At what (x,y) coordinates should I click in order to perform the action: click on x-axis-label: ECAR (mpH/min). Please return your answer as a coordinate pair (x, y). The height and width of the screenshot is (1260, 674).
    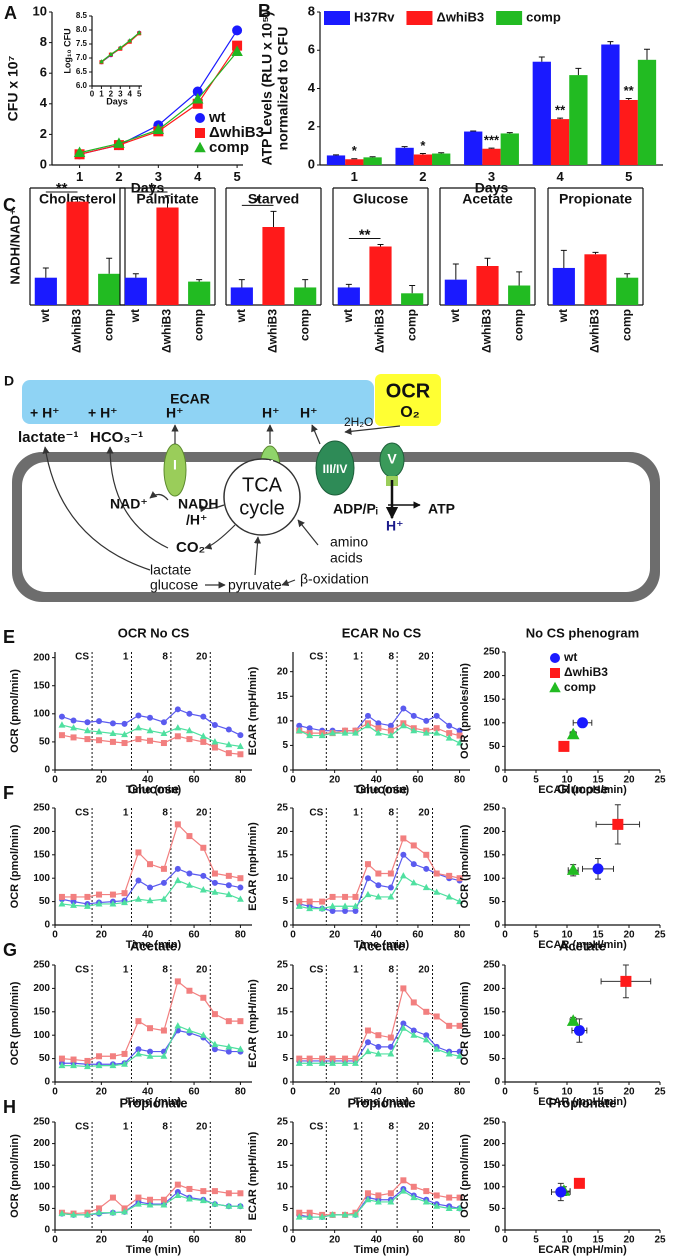
    Looking at the image, I should click on (582, 790).